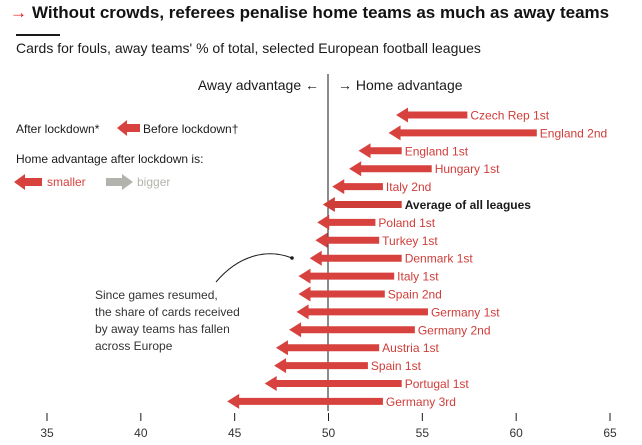 This screenshot has height=445, width=642. What do you see at coordinates (421, 402) in the screenshot?
I see `row-label-germany-3rd: Germany 3rd` at bounding box center [421, 402].